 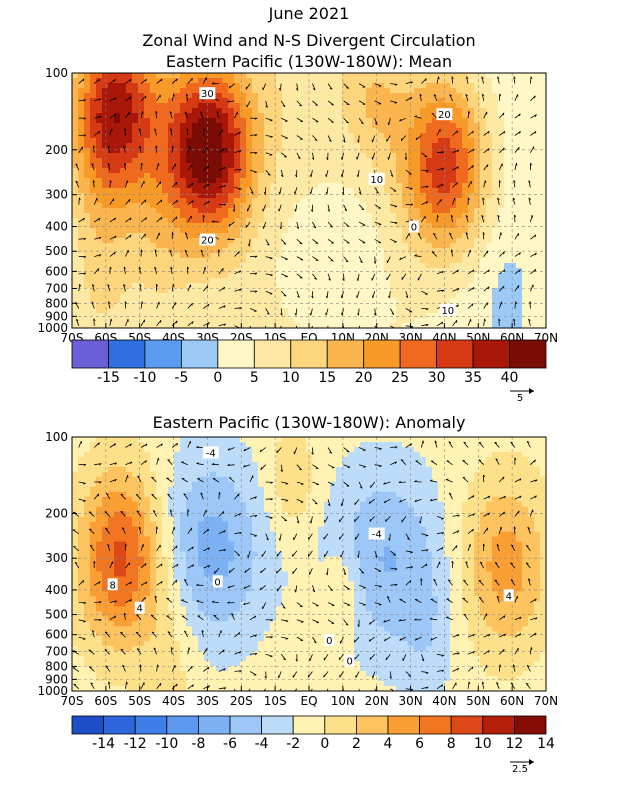 What do you see at coordinates (309, 61) in the screenshot?
I see `panel-mean-title: Eastern Pacific (130W-180W): Mean` at bounding box center [309, 61].